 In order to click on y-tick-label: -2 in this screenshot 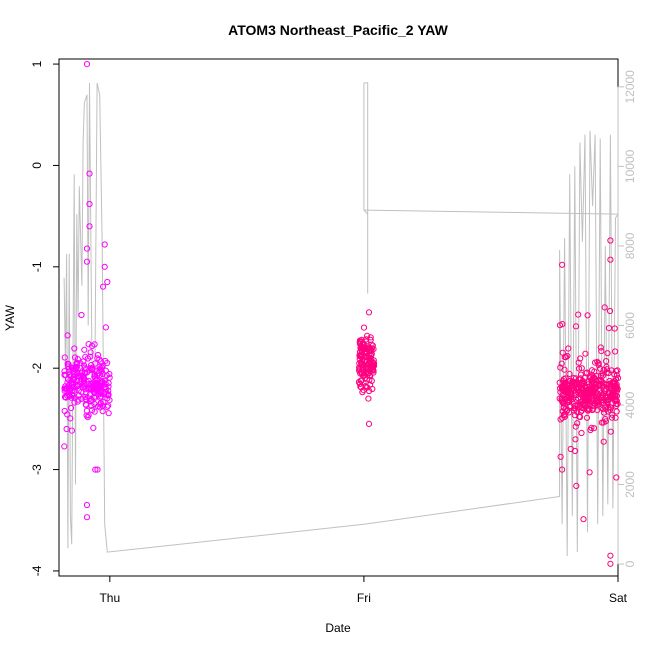, I will do `click(37, 368)`.